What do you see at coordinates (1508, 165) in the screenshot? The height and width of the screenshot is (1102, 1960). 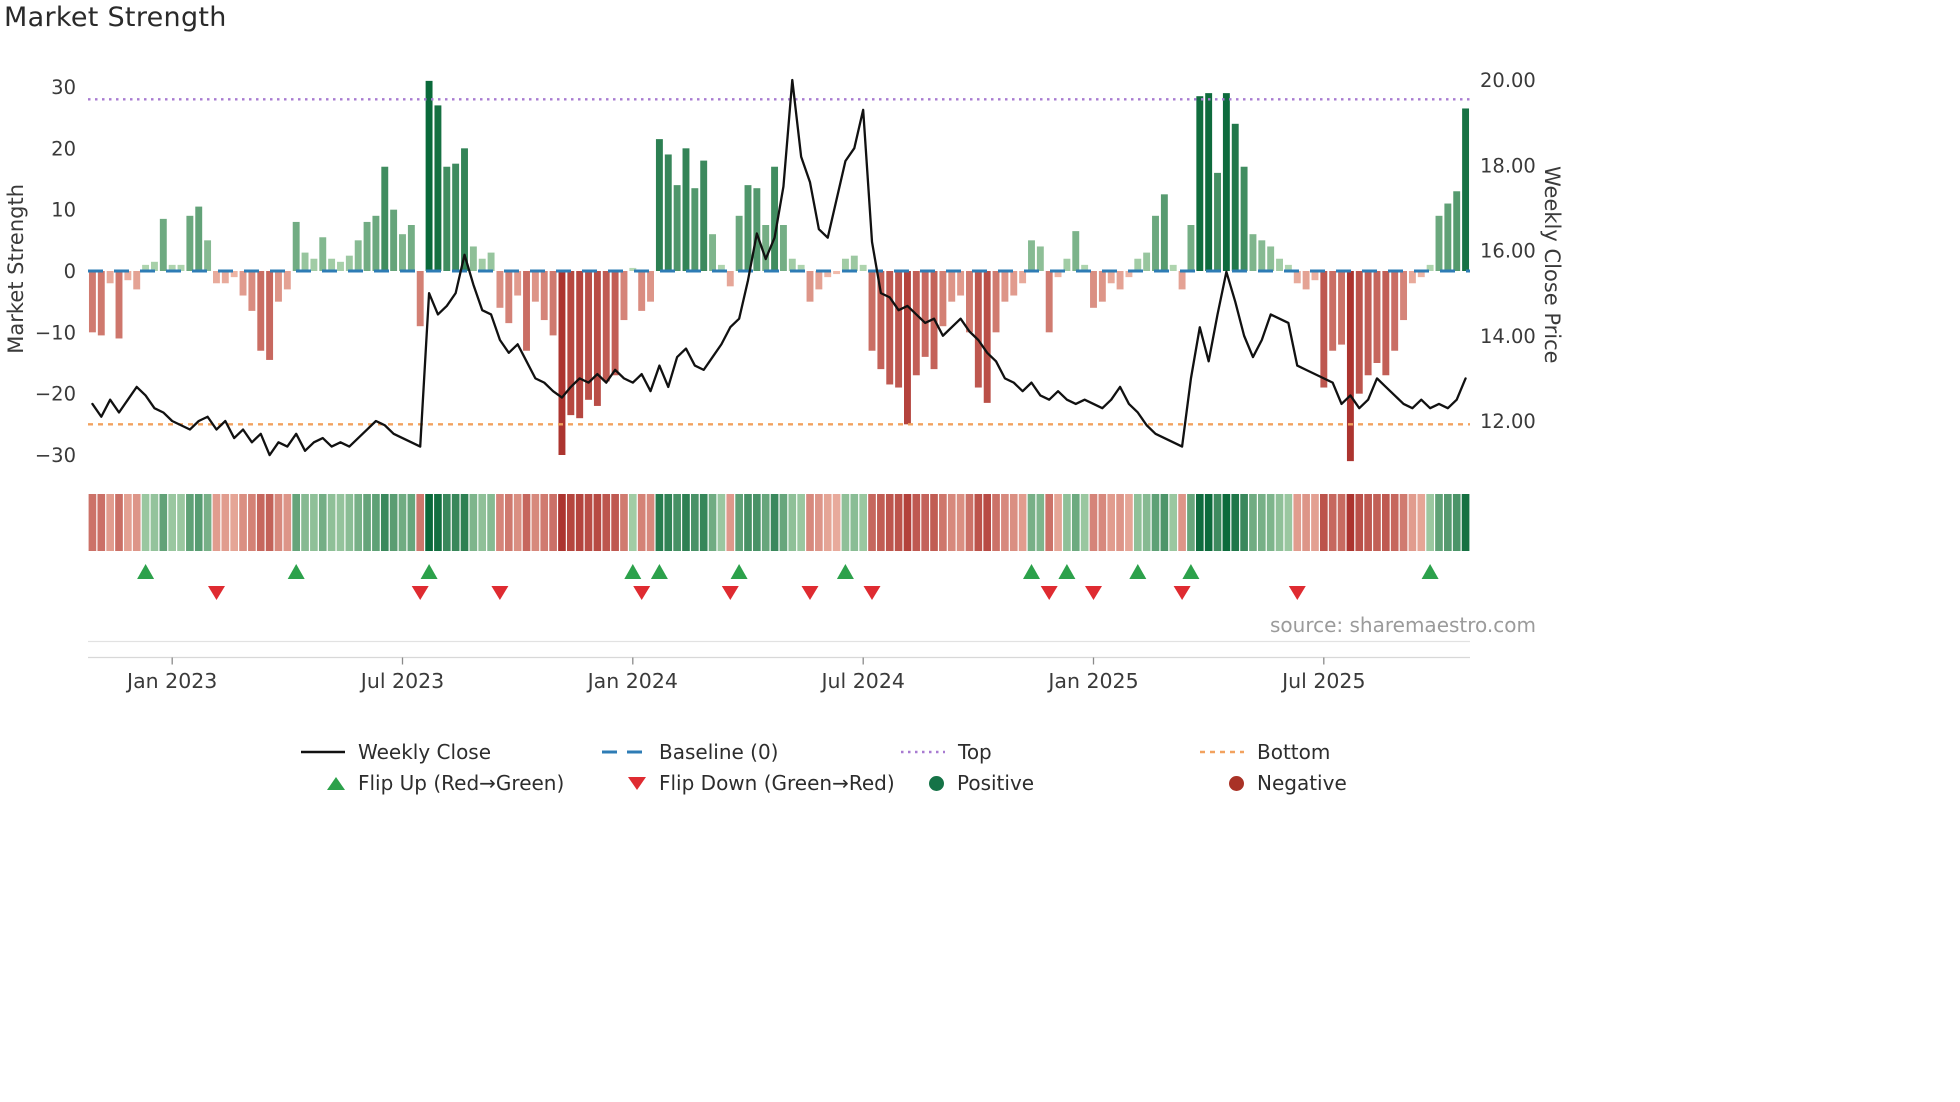 I see `right-y-tick-label: 18.00` at bounding box center [1508, 165].